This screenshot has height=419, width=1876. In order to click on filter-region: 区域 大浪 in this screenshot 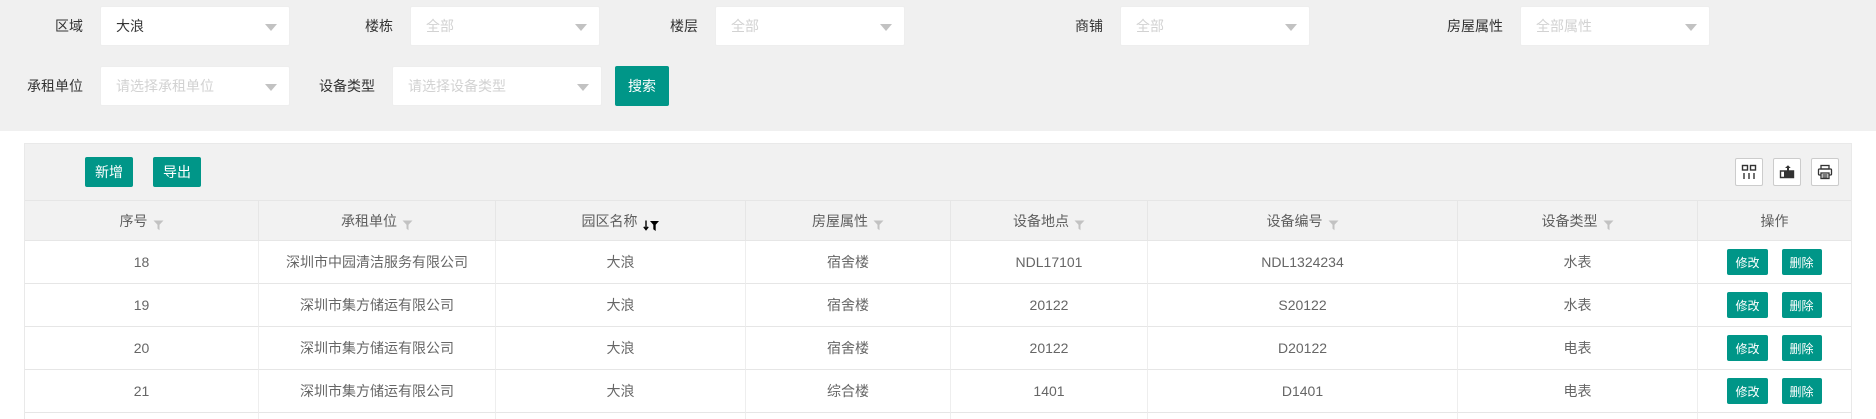, I will do `click(145, 26)`.